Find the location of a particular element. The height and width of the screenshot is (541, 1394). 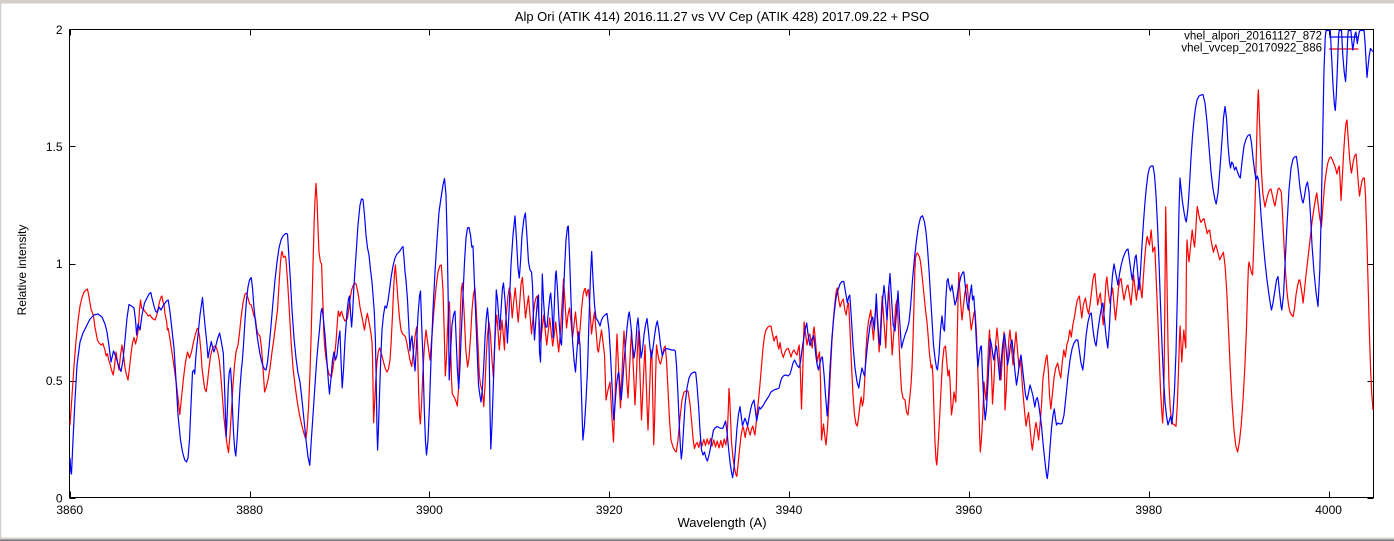

svg-text: 1.5 is located at coordinates (54, 147).